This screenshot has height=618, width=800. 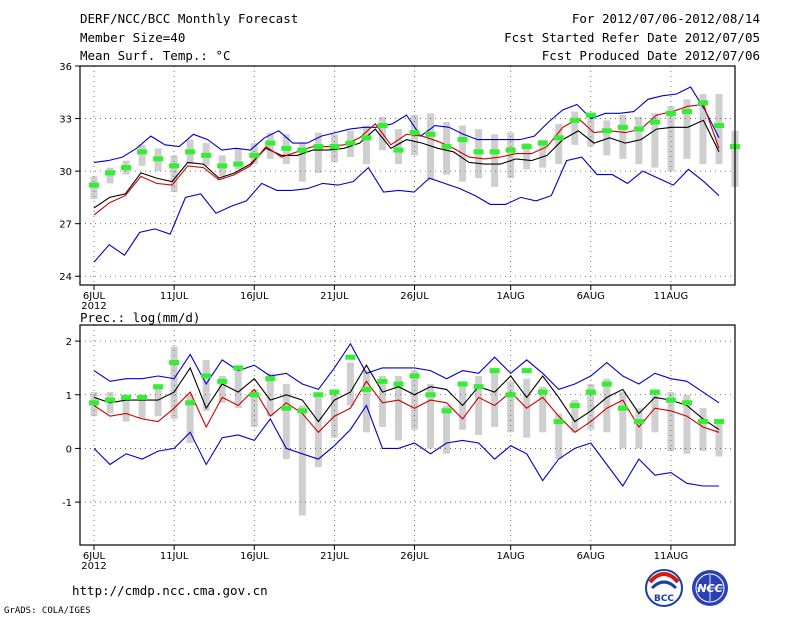 I want to click on xtick-label-0-3: 21JUL, so click(x=334, y=296).